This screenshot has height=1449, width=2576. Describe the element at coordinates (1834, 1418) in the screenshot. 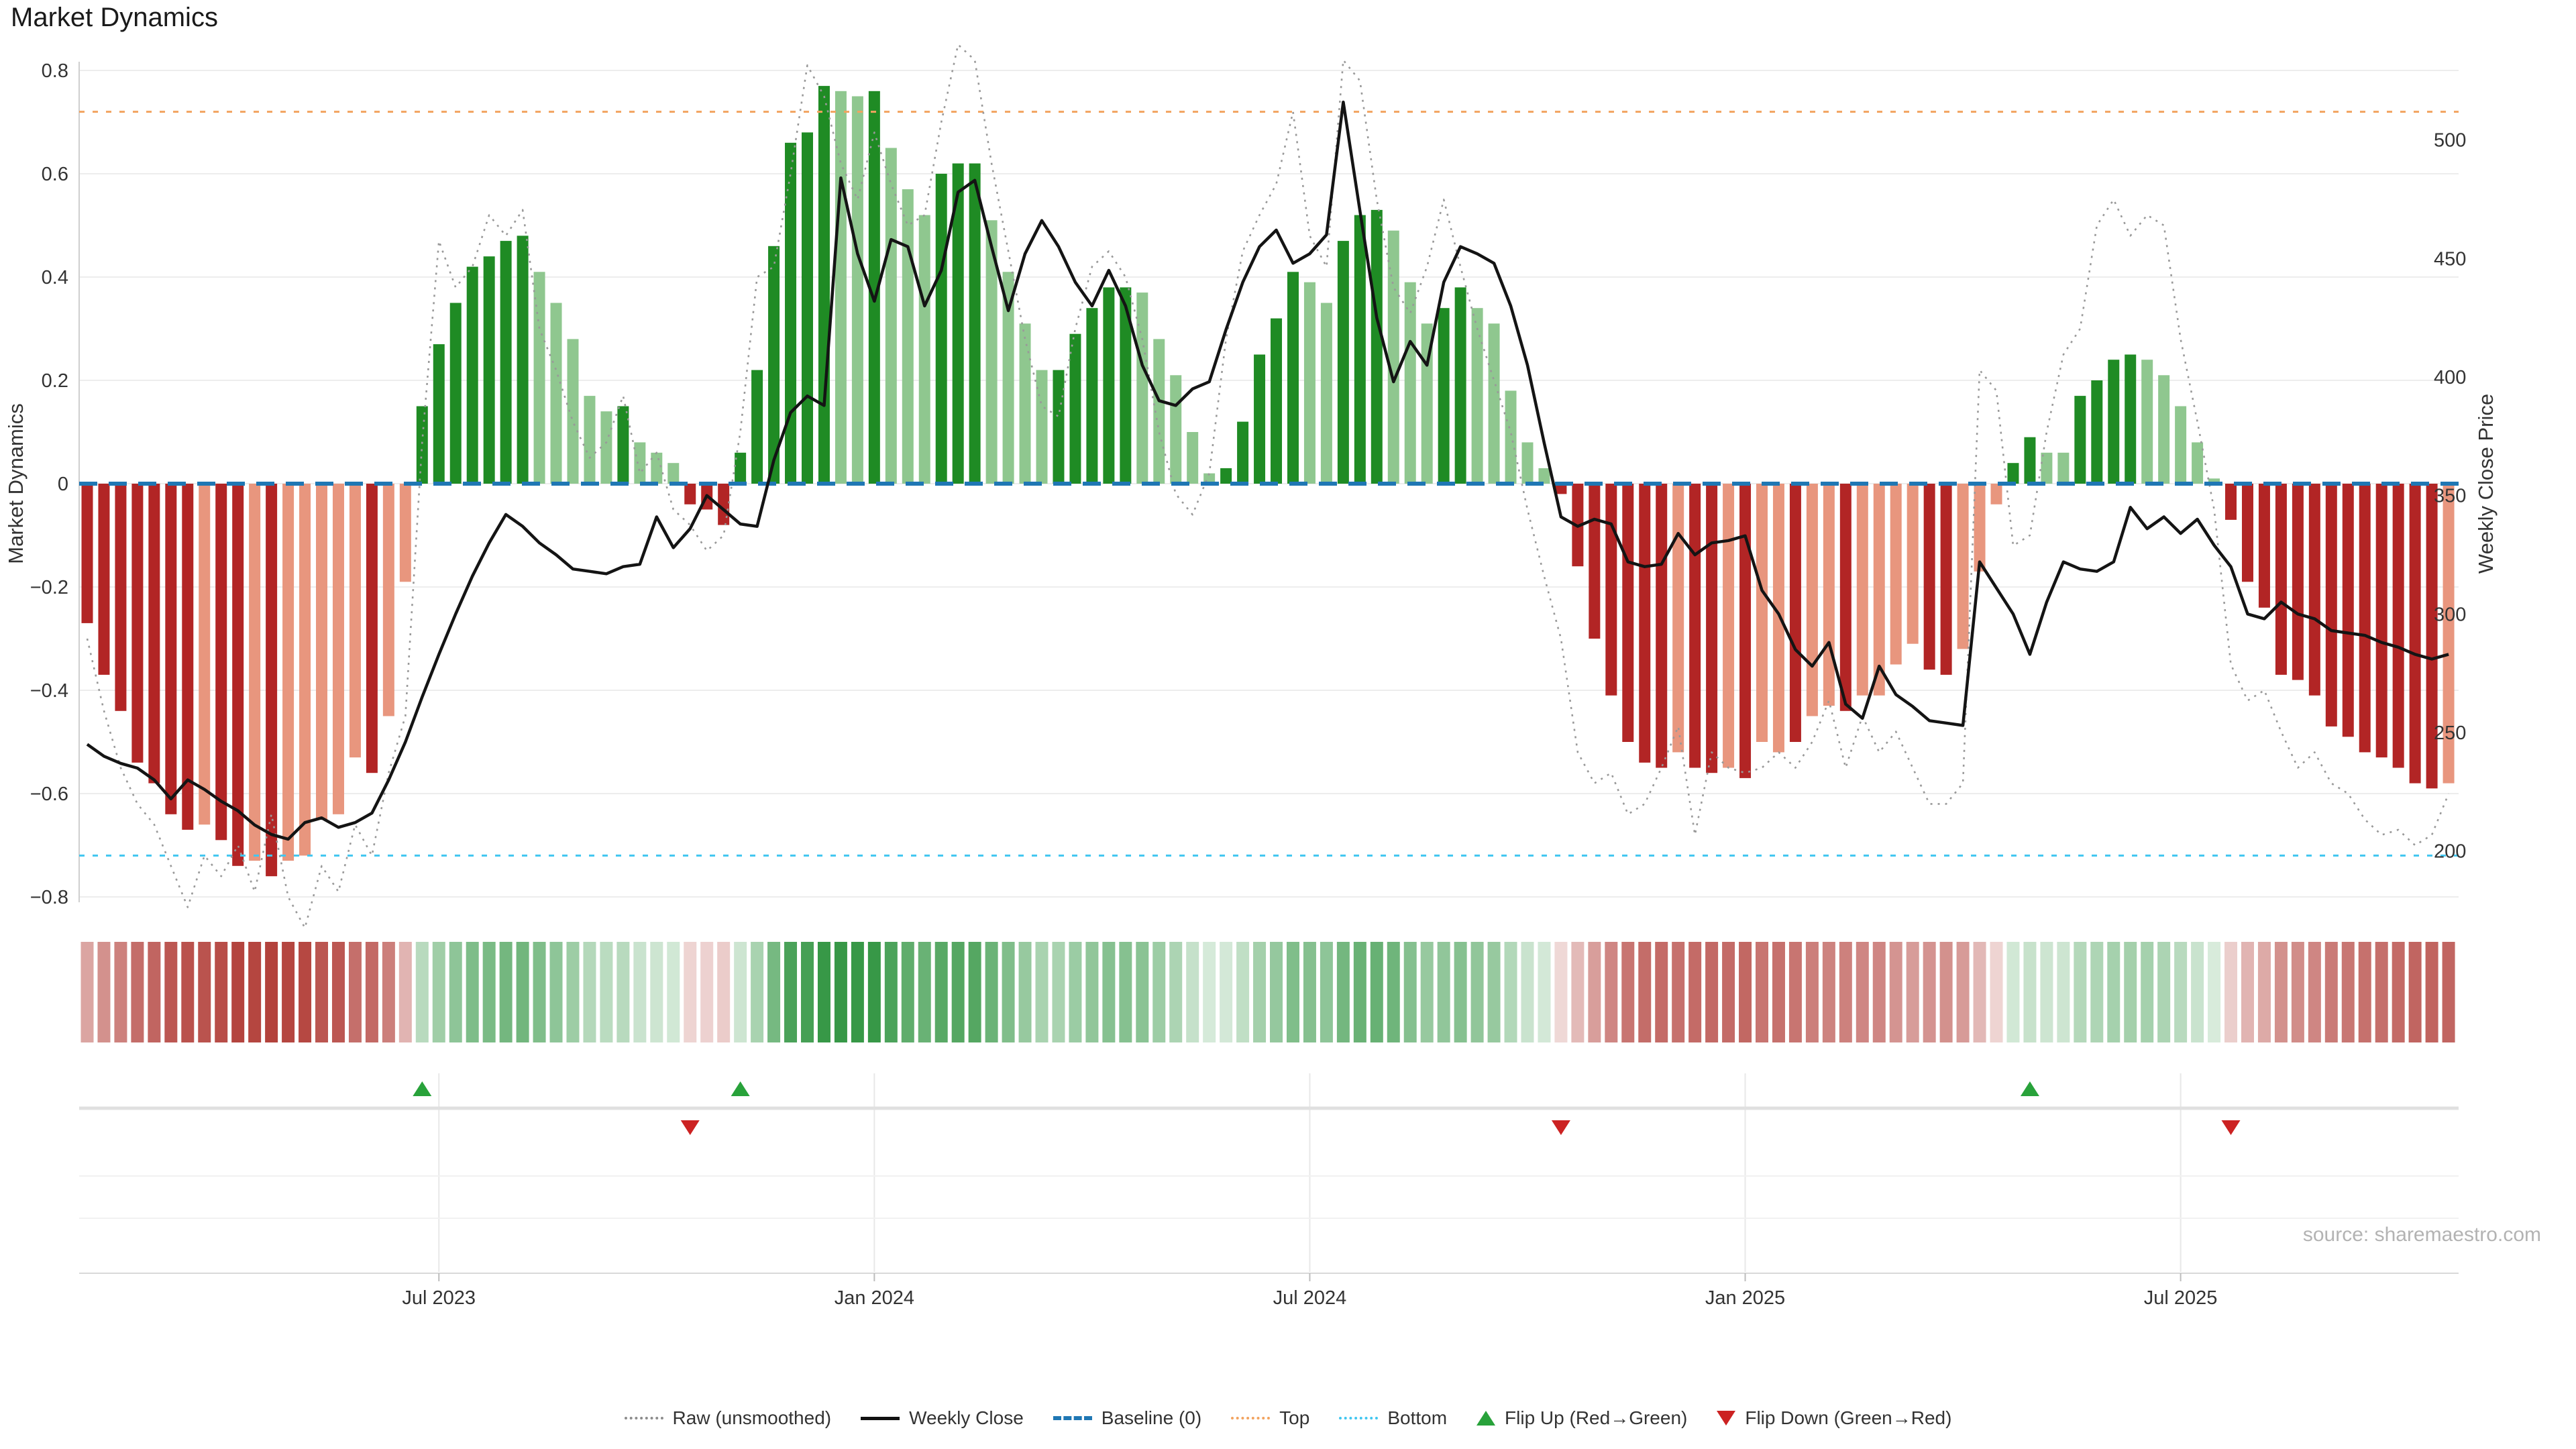

I see `legend-item: Flip Down (Green→Red)` at that location.